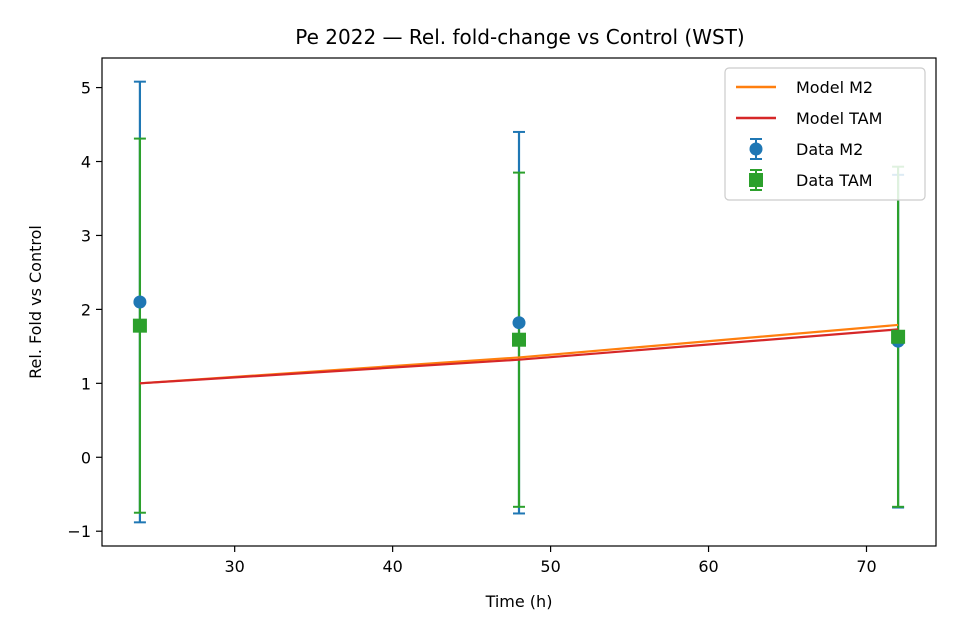 The height and width of the screenshot is (640, 960). Describe the element at coordinates (79, 531) in the screenshot. I see `y-tick-label: −1` at that location.